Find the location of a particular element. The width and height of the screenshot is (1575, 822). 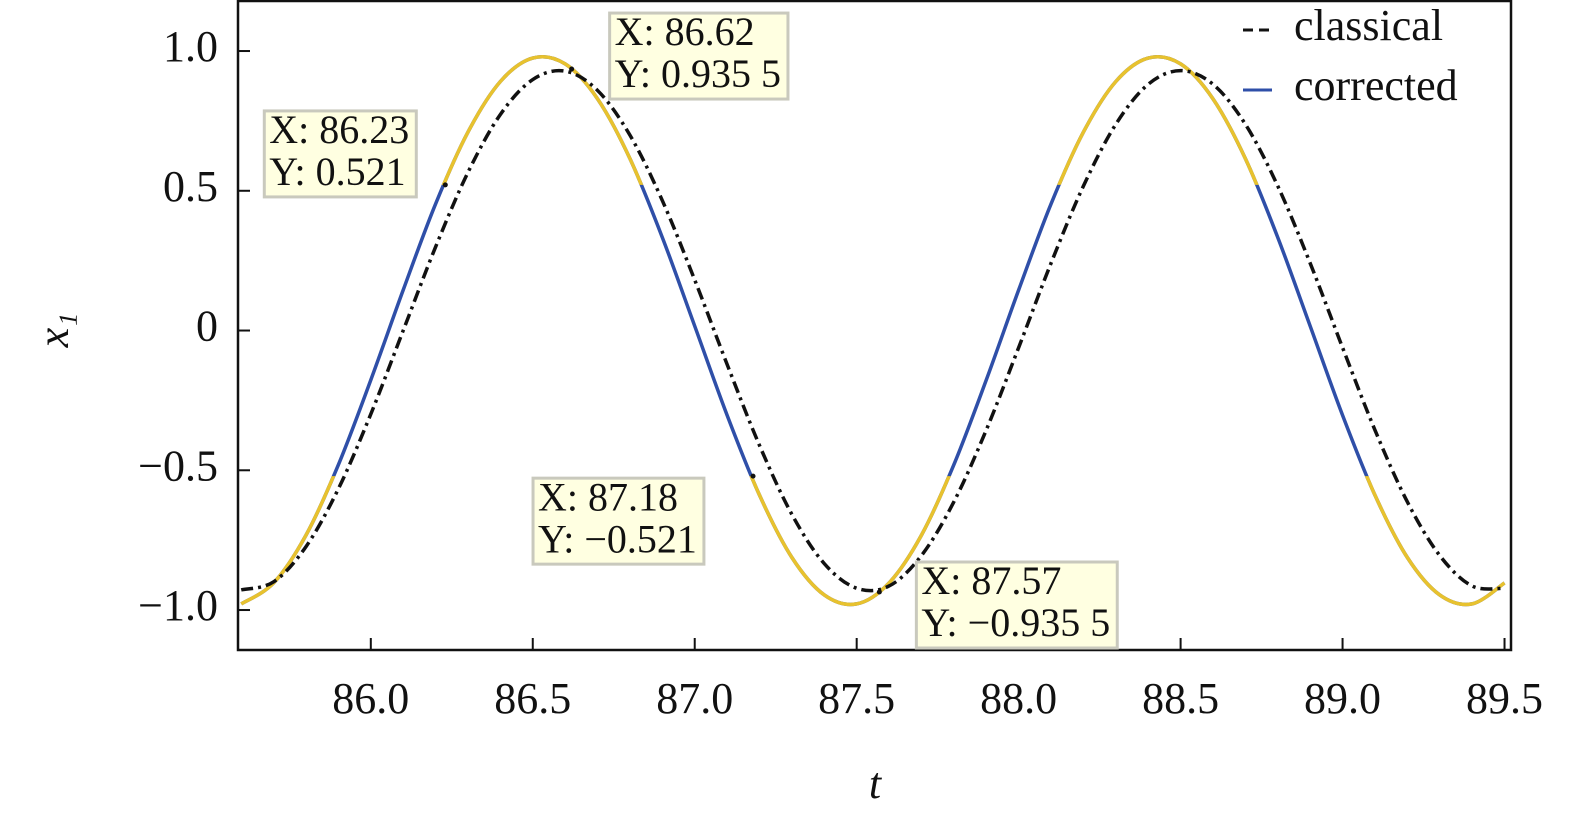

datatip-text: X: 87.57 is located at coordinates (991, 580).